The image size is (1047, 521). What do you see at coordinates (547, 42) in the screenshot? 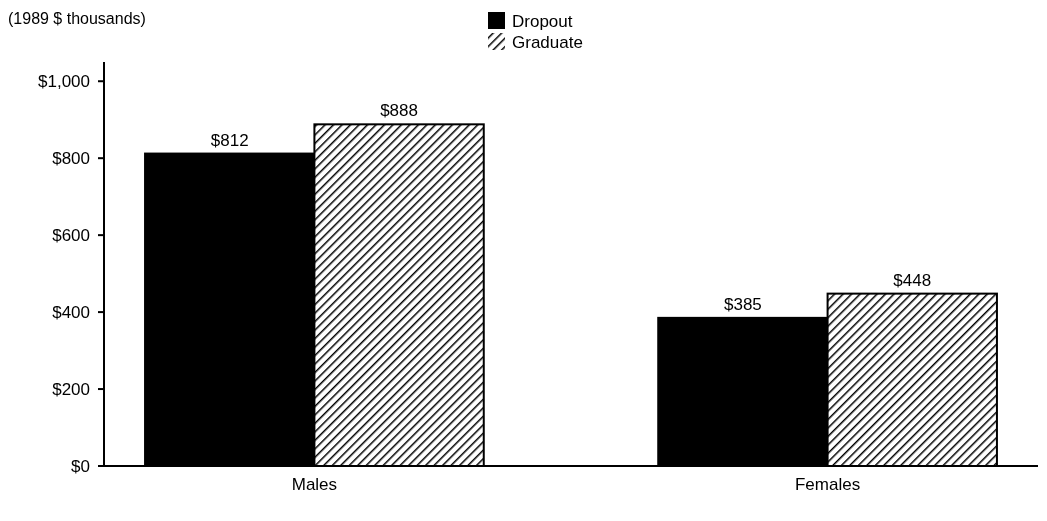
I see `legend-label: Graduate` at bounding box center [547, 42].